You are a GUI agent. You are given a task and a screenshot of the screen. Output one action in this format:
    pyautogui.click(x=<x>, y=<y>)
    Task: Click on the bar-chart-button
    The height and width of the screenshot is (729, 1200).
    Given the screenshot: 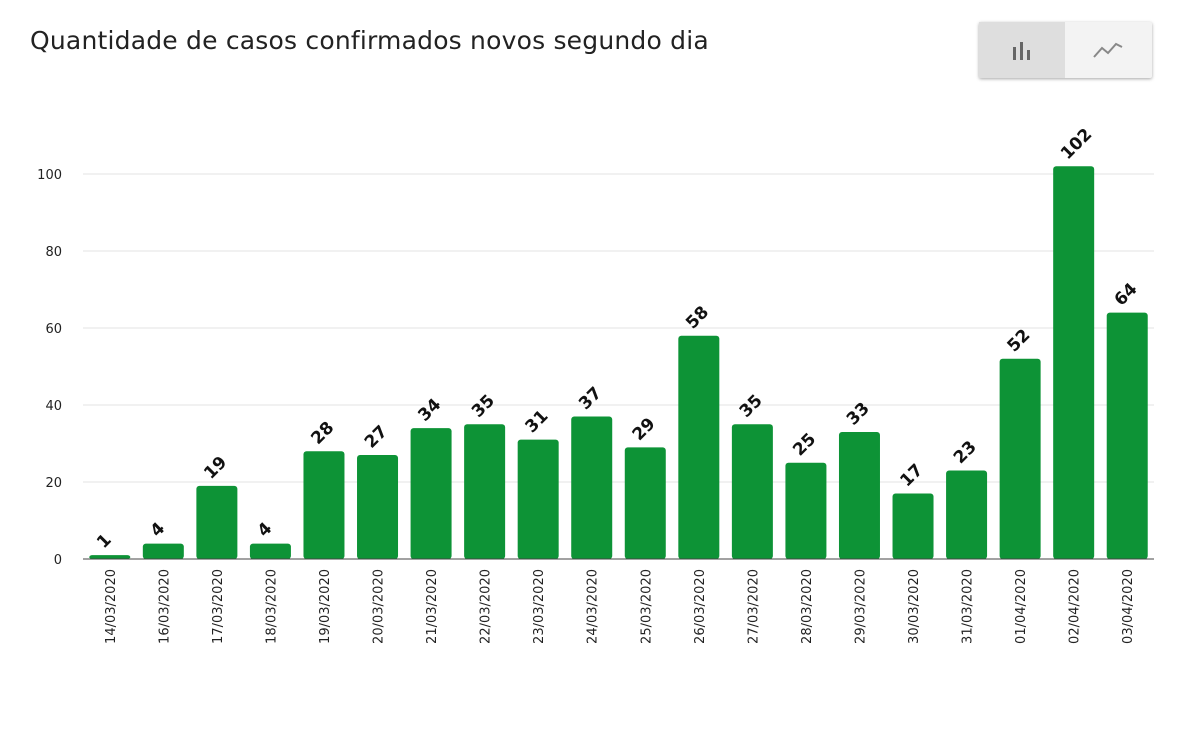 What is the action you would take?
    pyautogui.click(x=1022, y=50)
    